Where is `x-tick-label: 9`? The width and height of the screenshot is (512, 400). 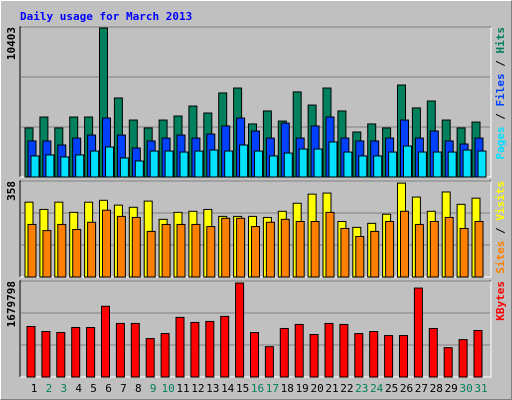 x-tick-label: 9 is located at coordinates (153, 388).